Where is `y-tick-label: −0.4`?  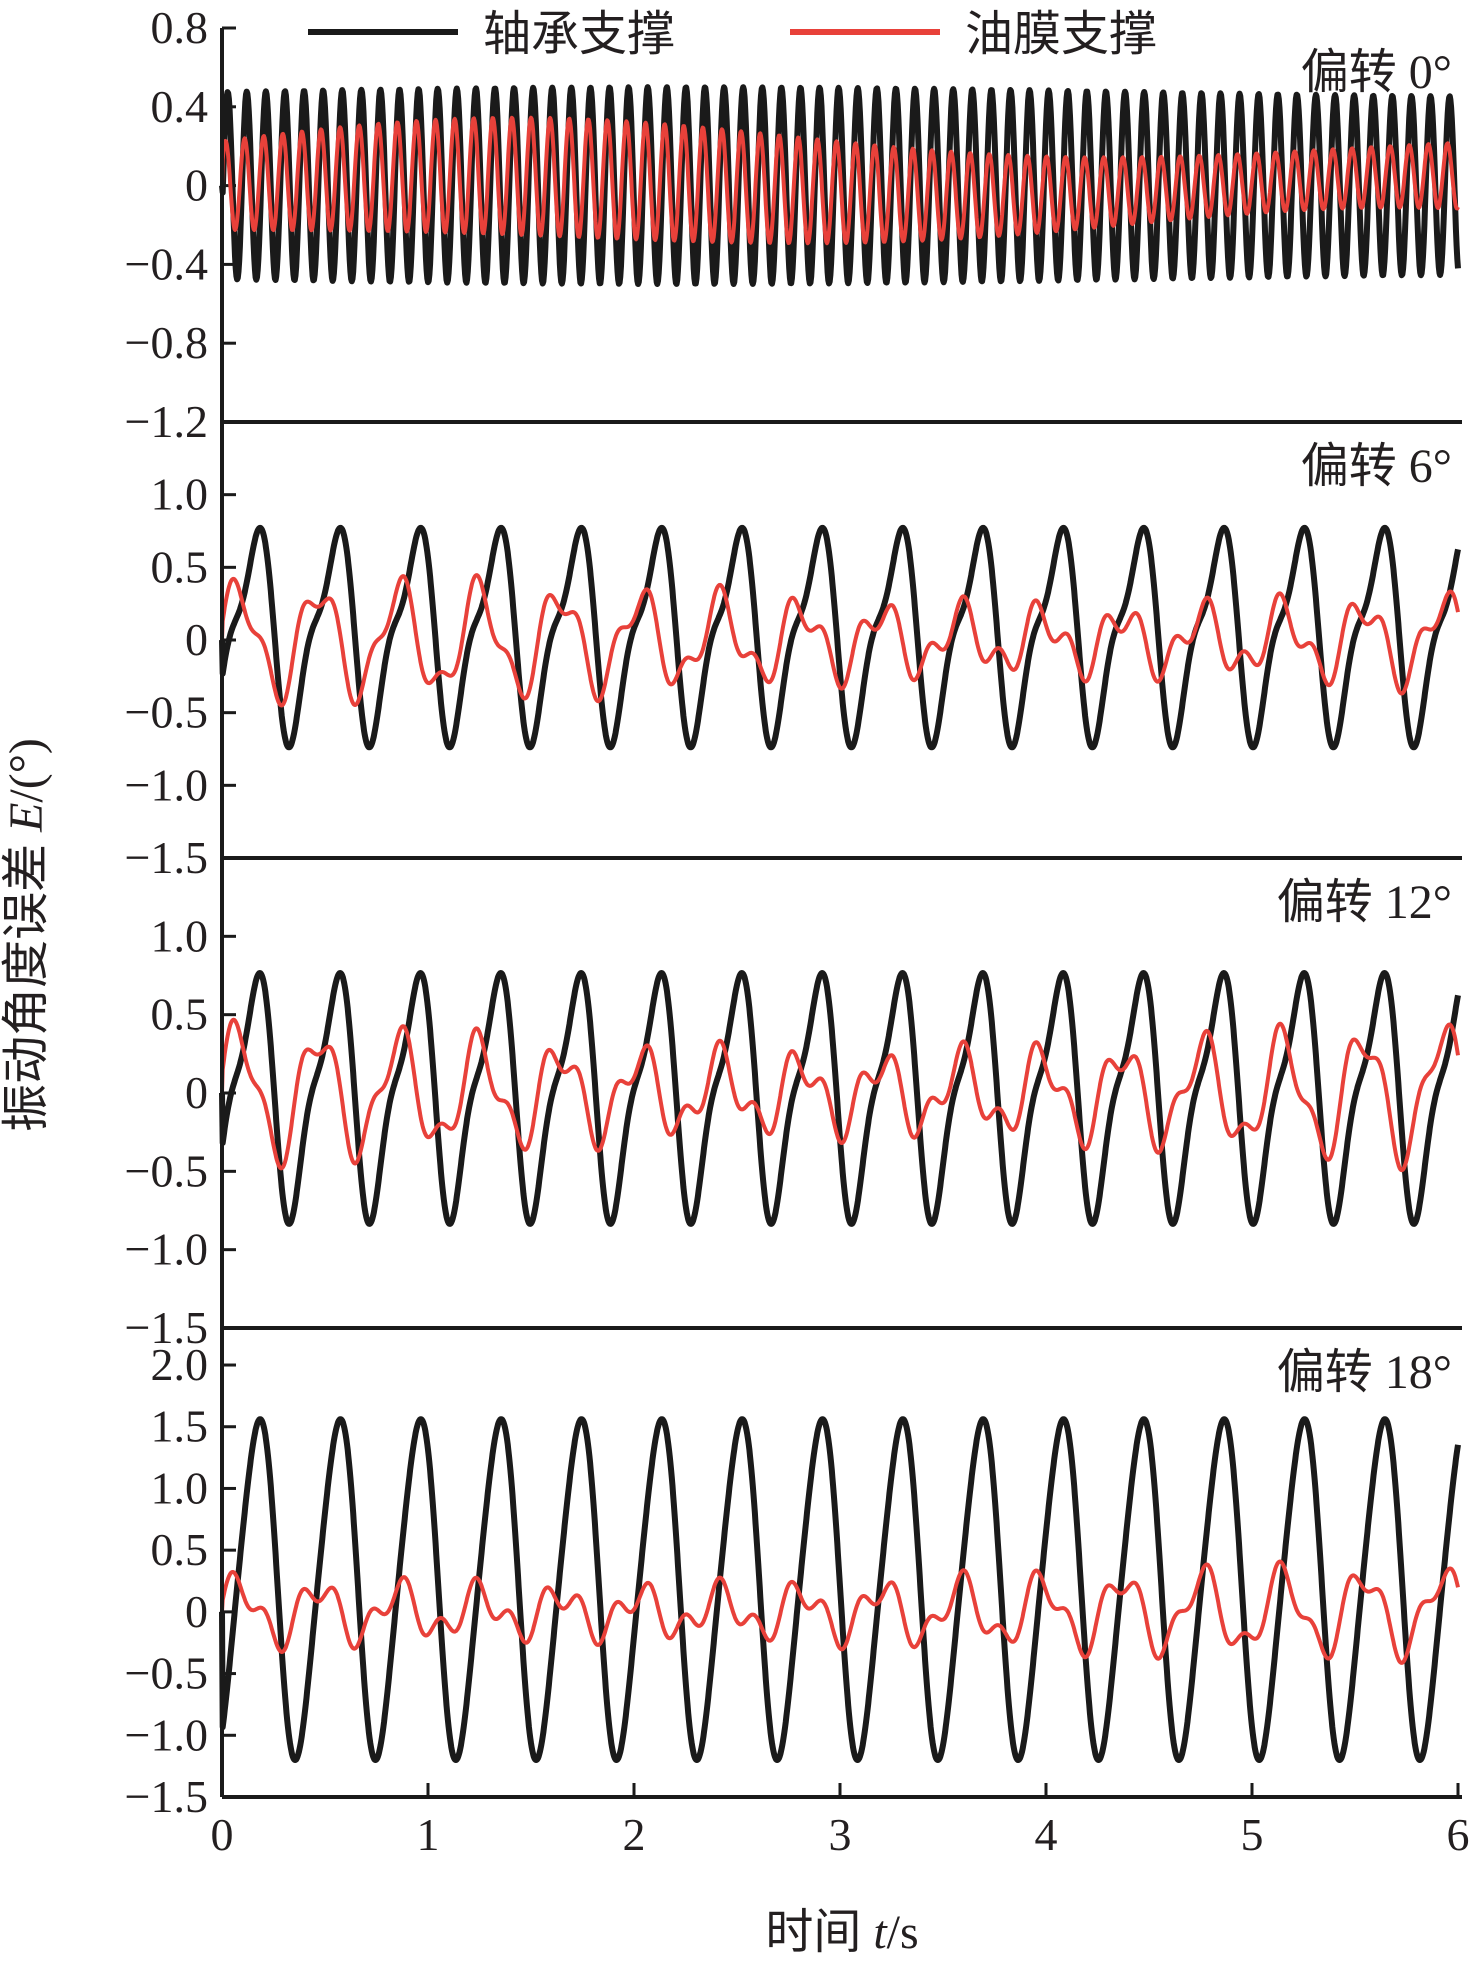 y-tick-label: −0.4 is located at coordinates (166, 263).